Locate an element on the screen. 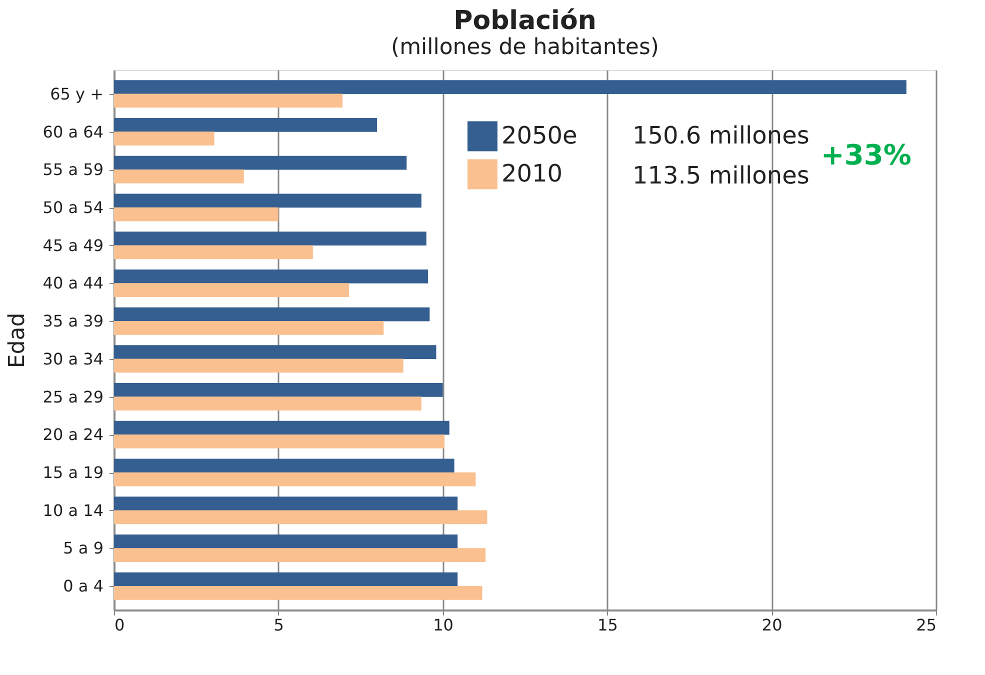 The image size is (985, 675). y-tick-label: 20 a 24 is located at coordinates (73, 434).